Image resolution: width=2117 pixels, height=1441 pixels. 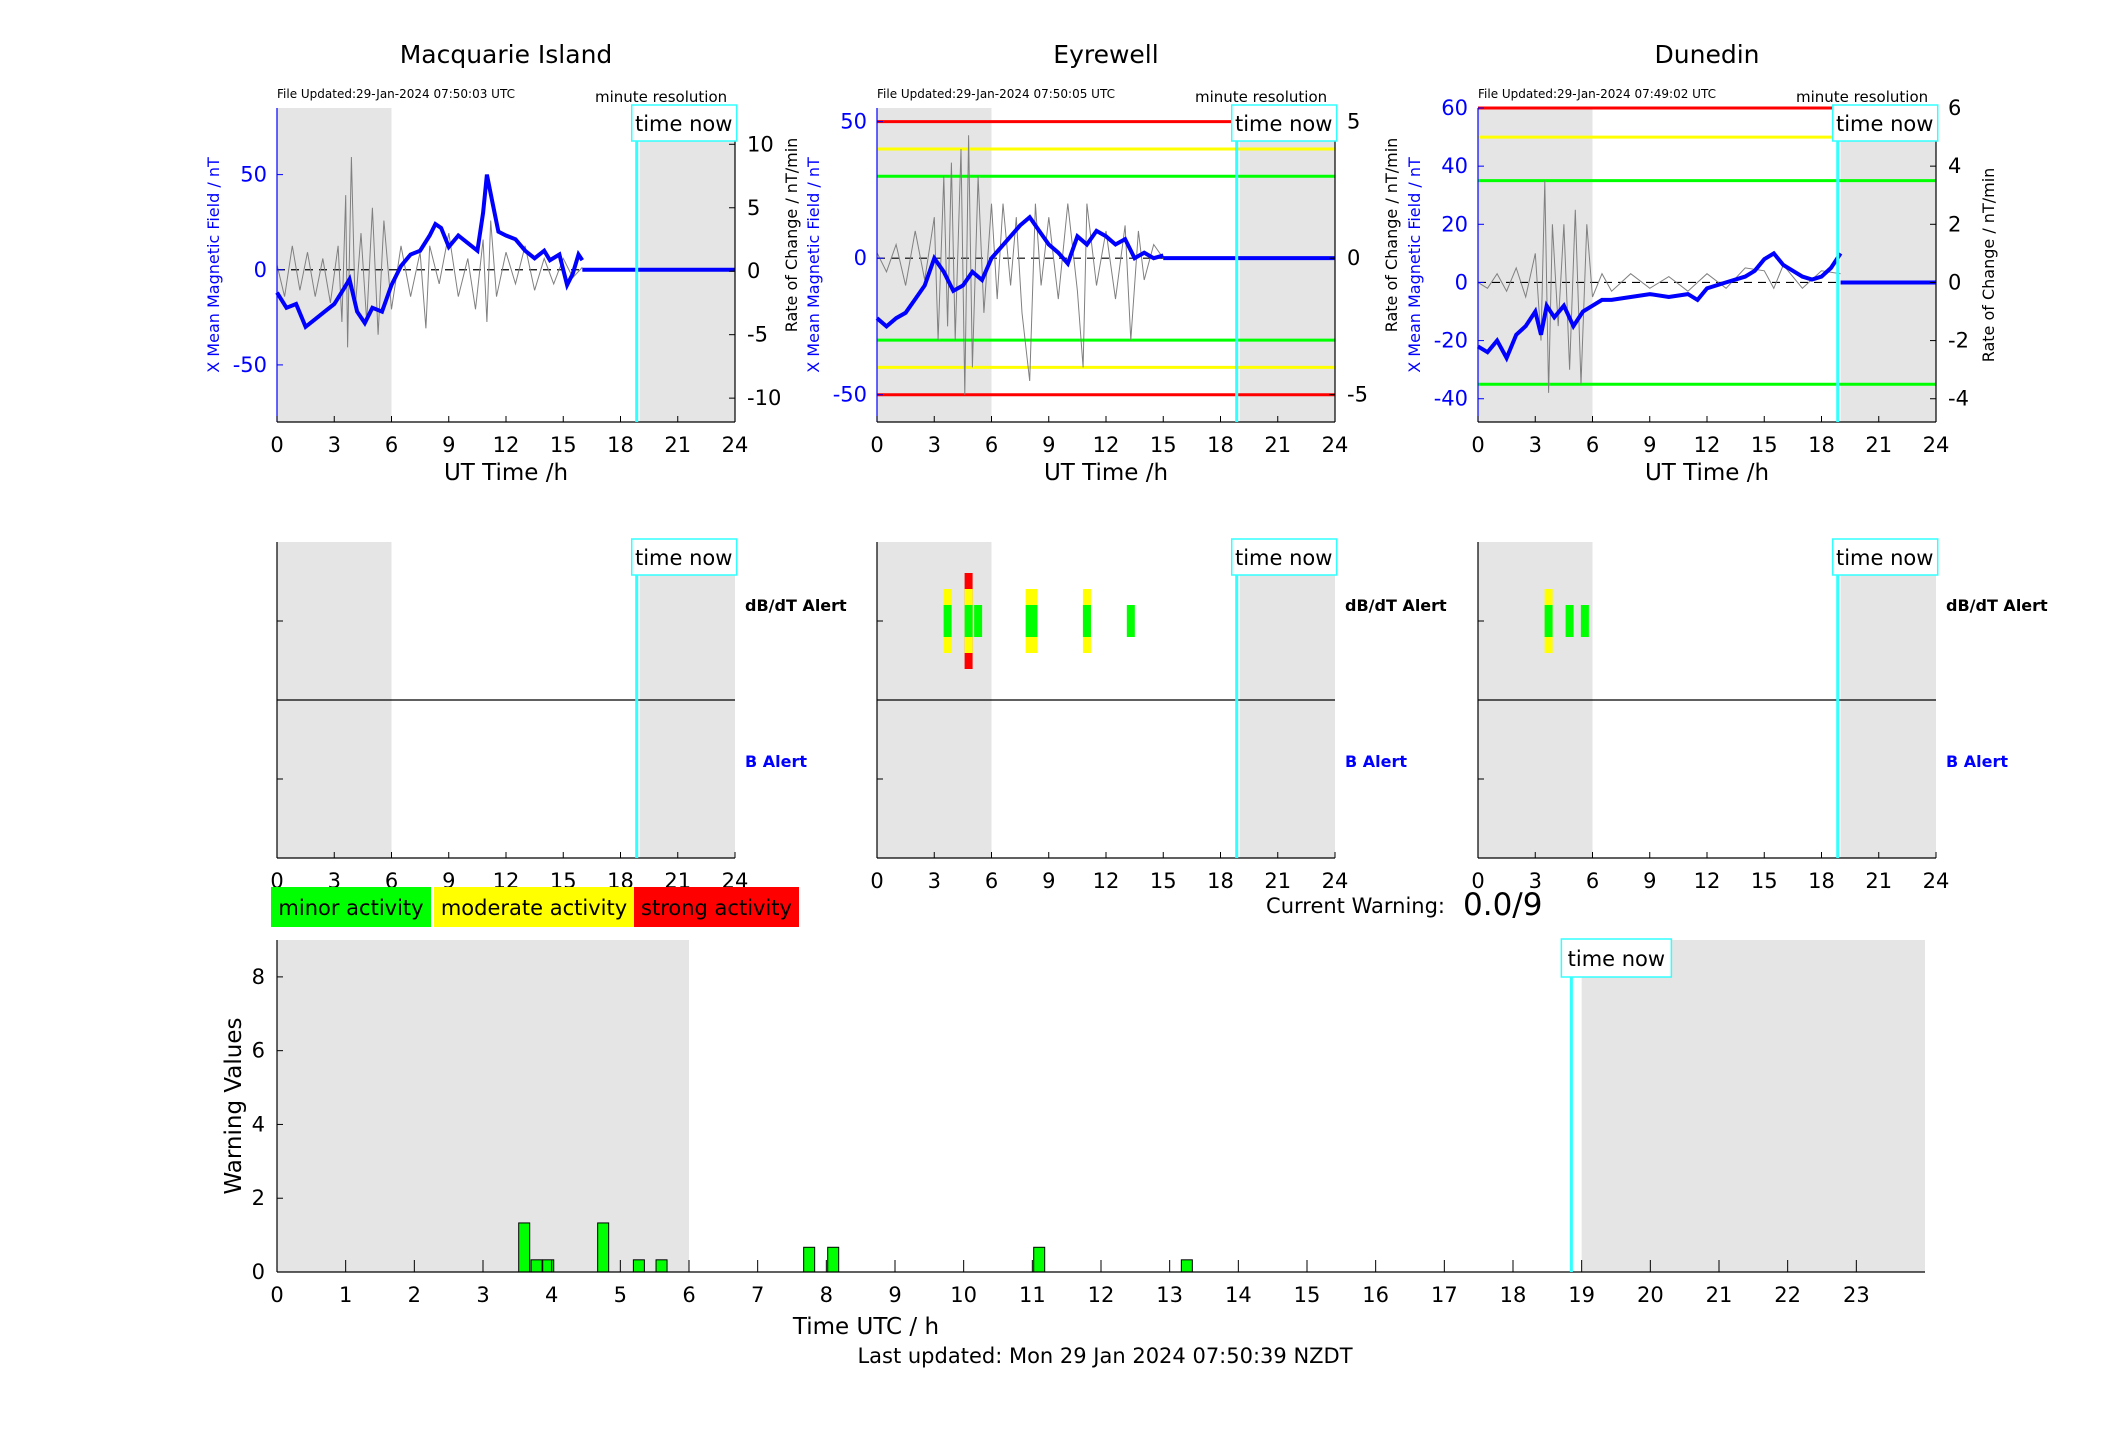 What do you see at coordinates (1376, 761) in the screenshot?
I see `station-1-b-alert-label: B Alert` at bounding box center [1376, 761].